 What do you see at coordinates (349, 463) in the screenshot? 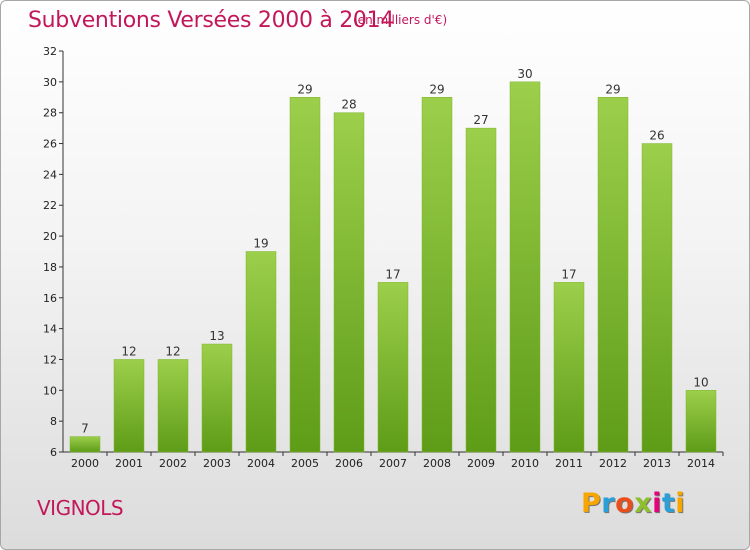
I see `x-tick-label: 2006` at bounding box center [349, 463].